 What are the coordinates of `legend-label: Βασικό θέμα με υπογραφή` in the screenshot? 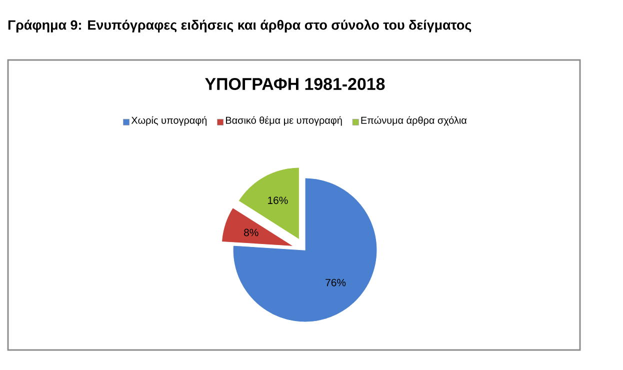 It's located at (284, 121).